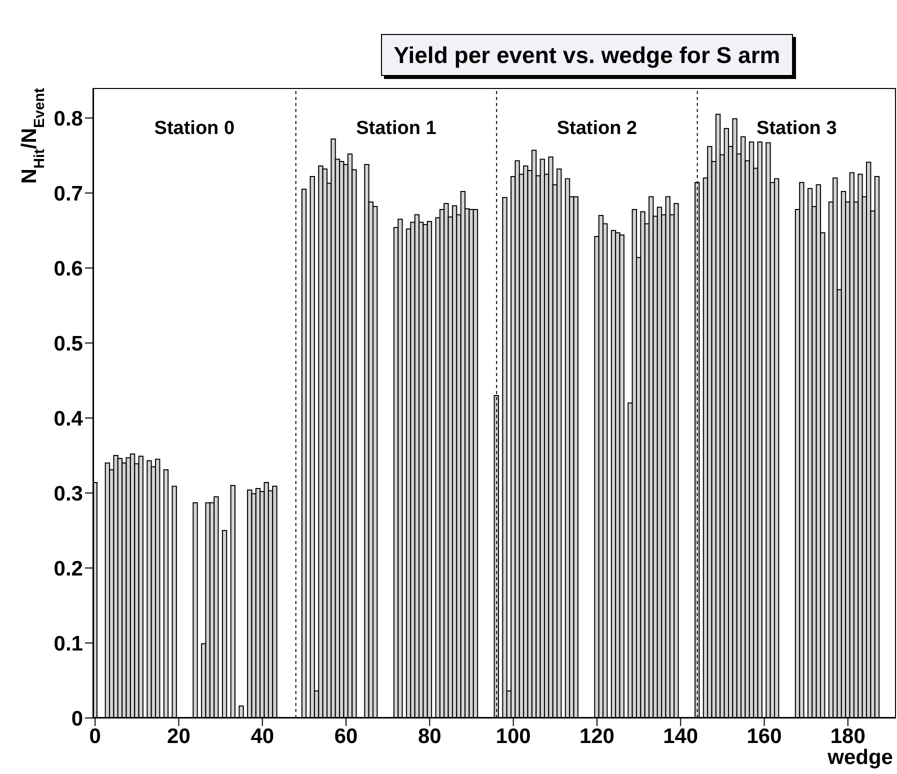  I want to click on annotation: Station 0, so click(194, 129).